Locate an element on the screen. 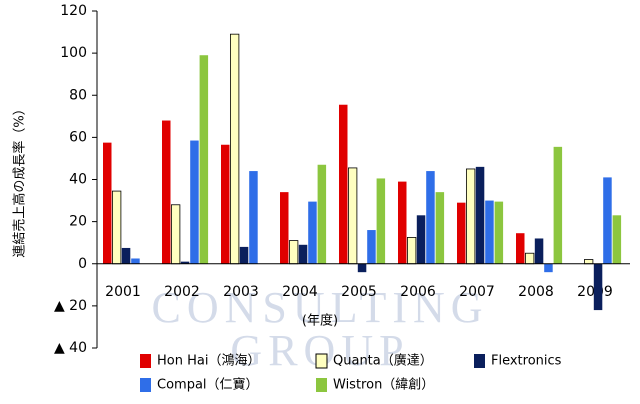  y-tick-label: 80 is located at coordinates (78, 95).